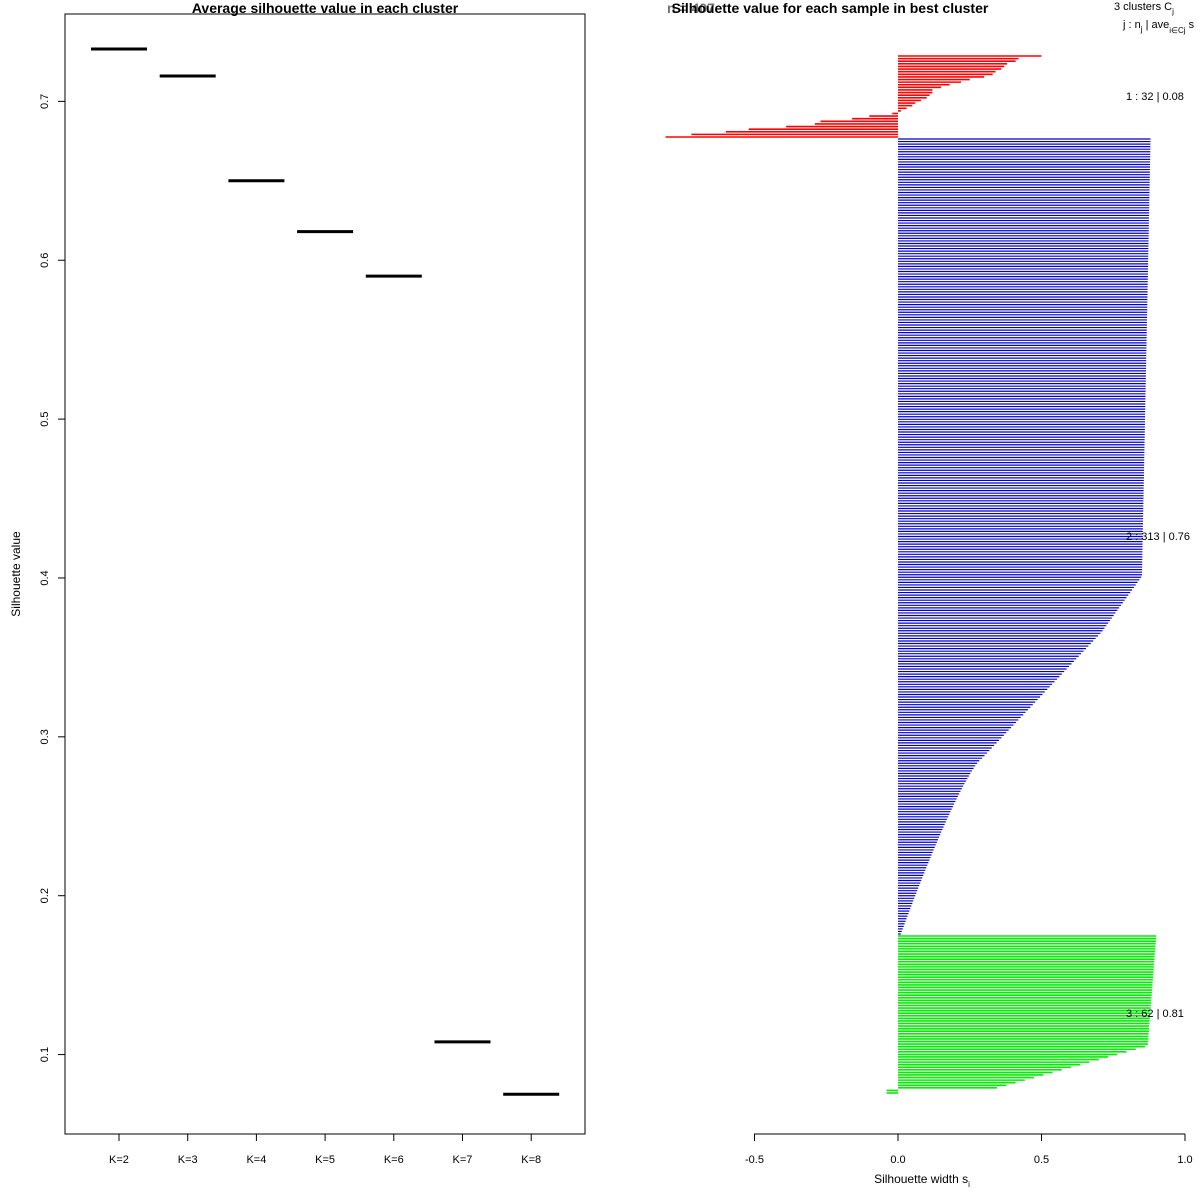  Describe the element at coordinates (256, 1160) in the screenshot. I see `left-x-tick-label: K=4` at that location.